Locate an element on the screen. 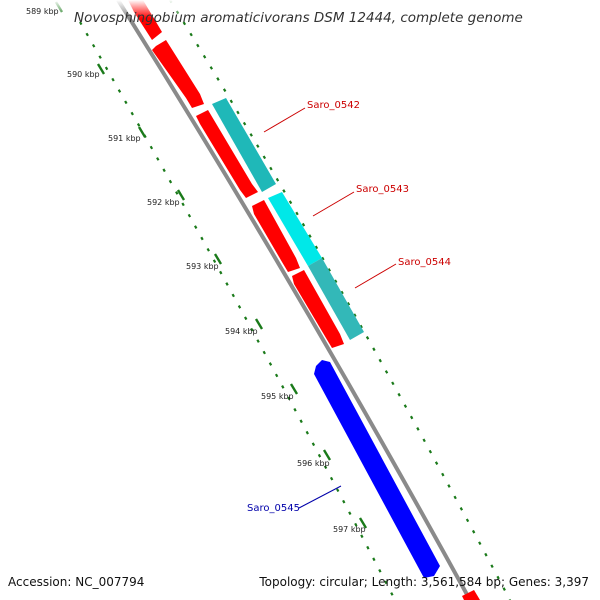  top-fade is located at coordinates (300, 9).